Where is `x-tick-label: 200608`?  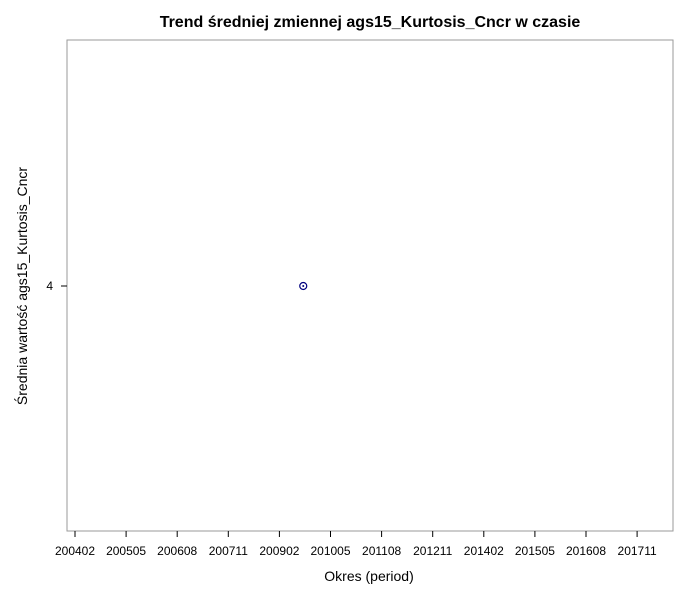 x-tick-label: 200608 is located at coordinates (177, 551).